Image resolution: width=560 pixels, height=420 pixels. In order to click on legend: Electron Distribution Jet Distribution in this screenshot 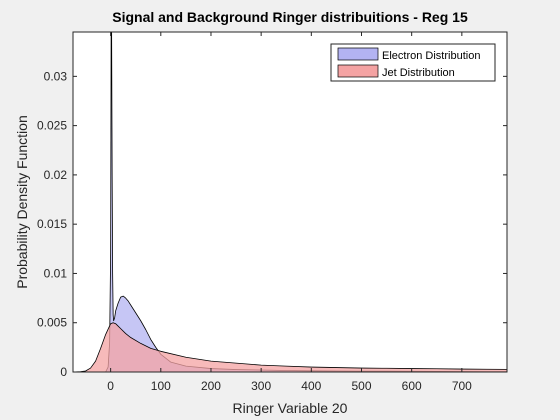, I will do `click(413, 62)`.